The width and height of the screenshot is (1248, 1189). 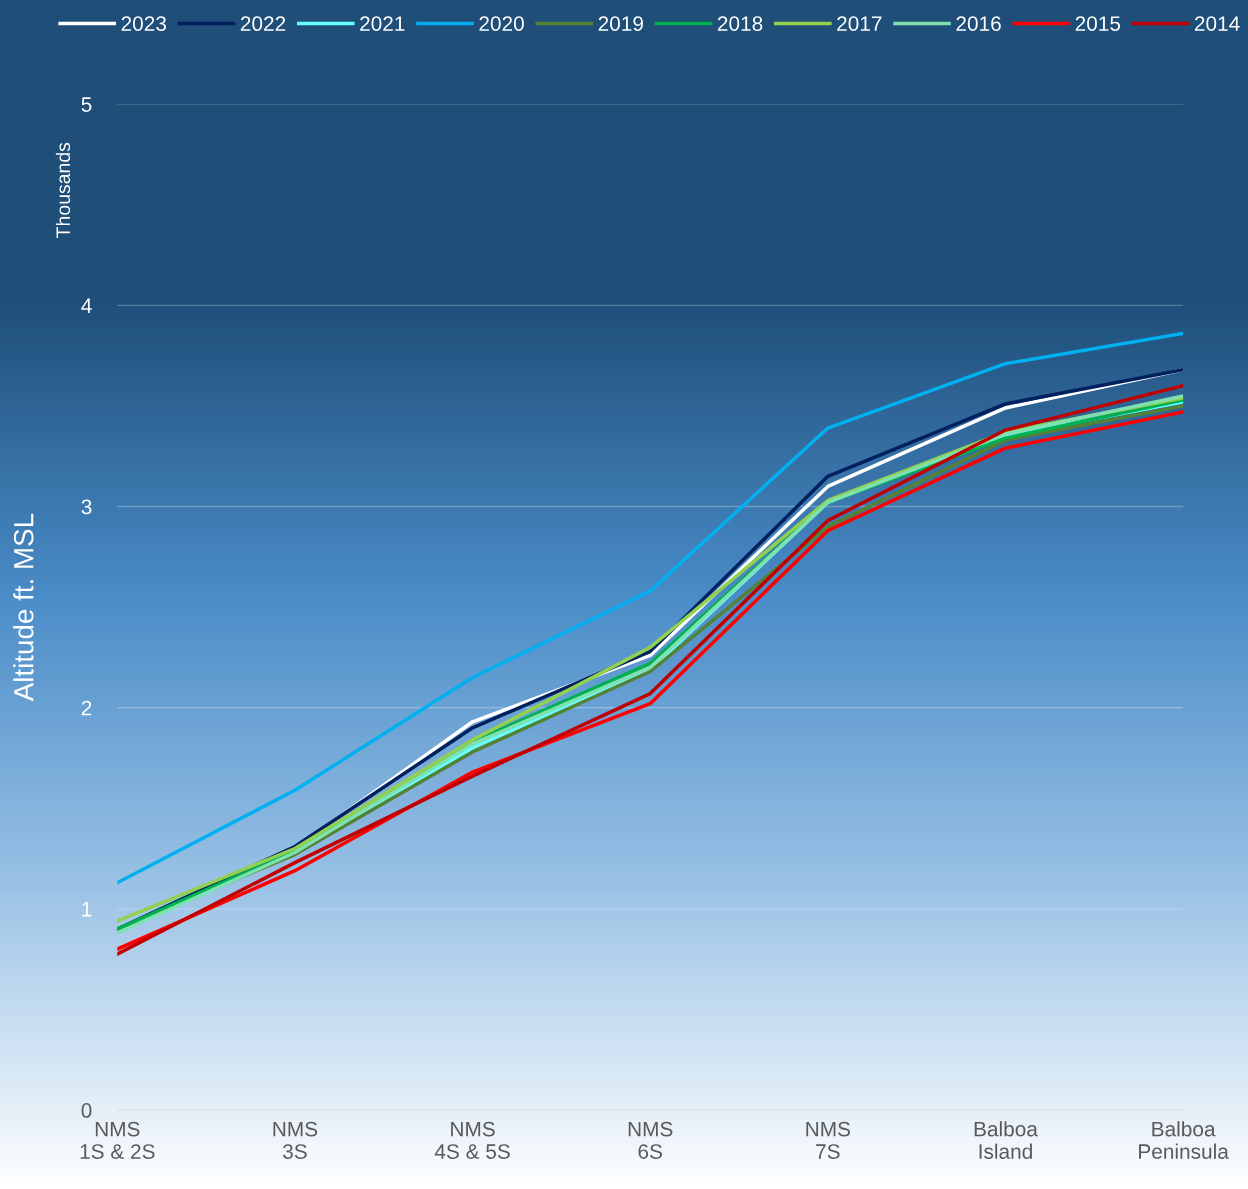 I want to click on x-tick-label: NMS 1S & 2S, so click(x=117, y=1140).